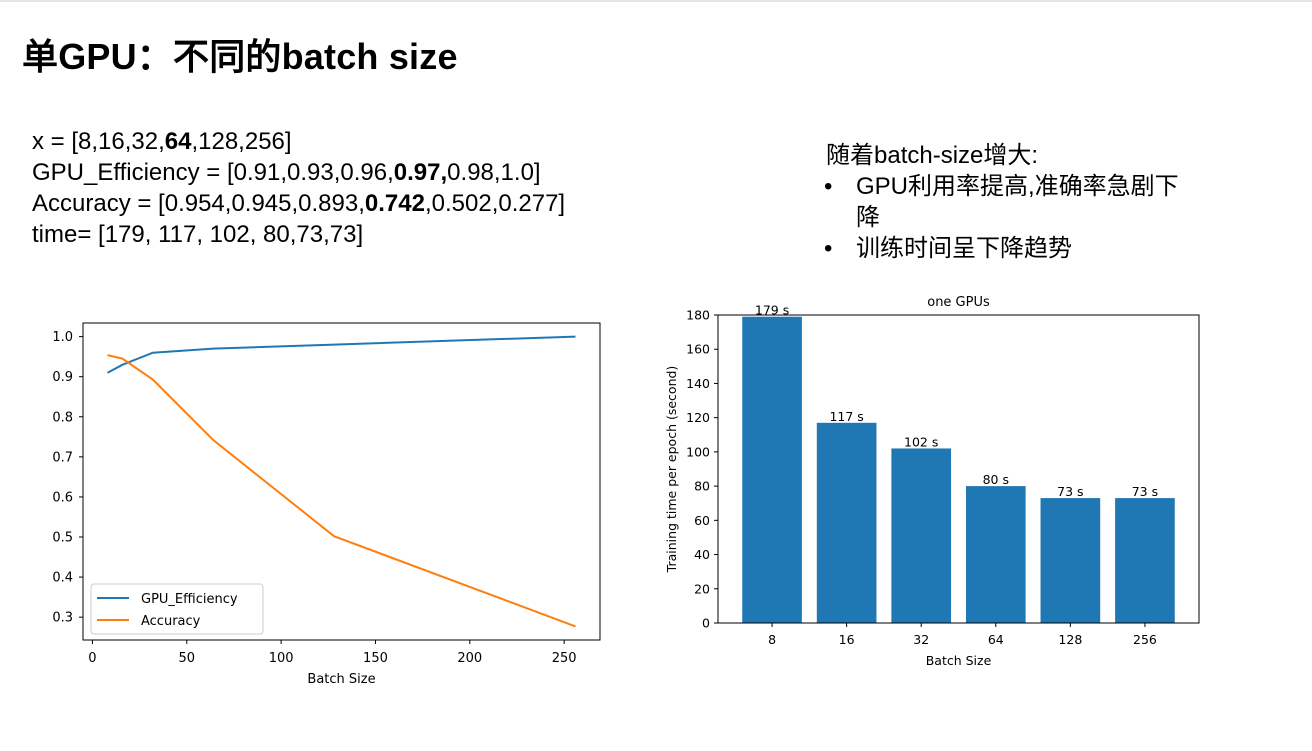 The image size is (1312, 751). Describe the element at coordinates (1145, 639) in the screenshot. I see `x-tick-label: 256` at that location.